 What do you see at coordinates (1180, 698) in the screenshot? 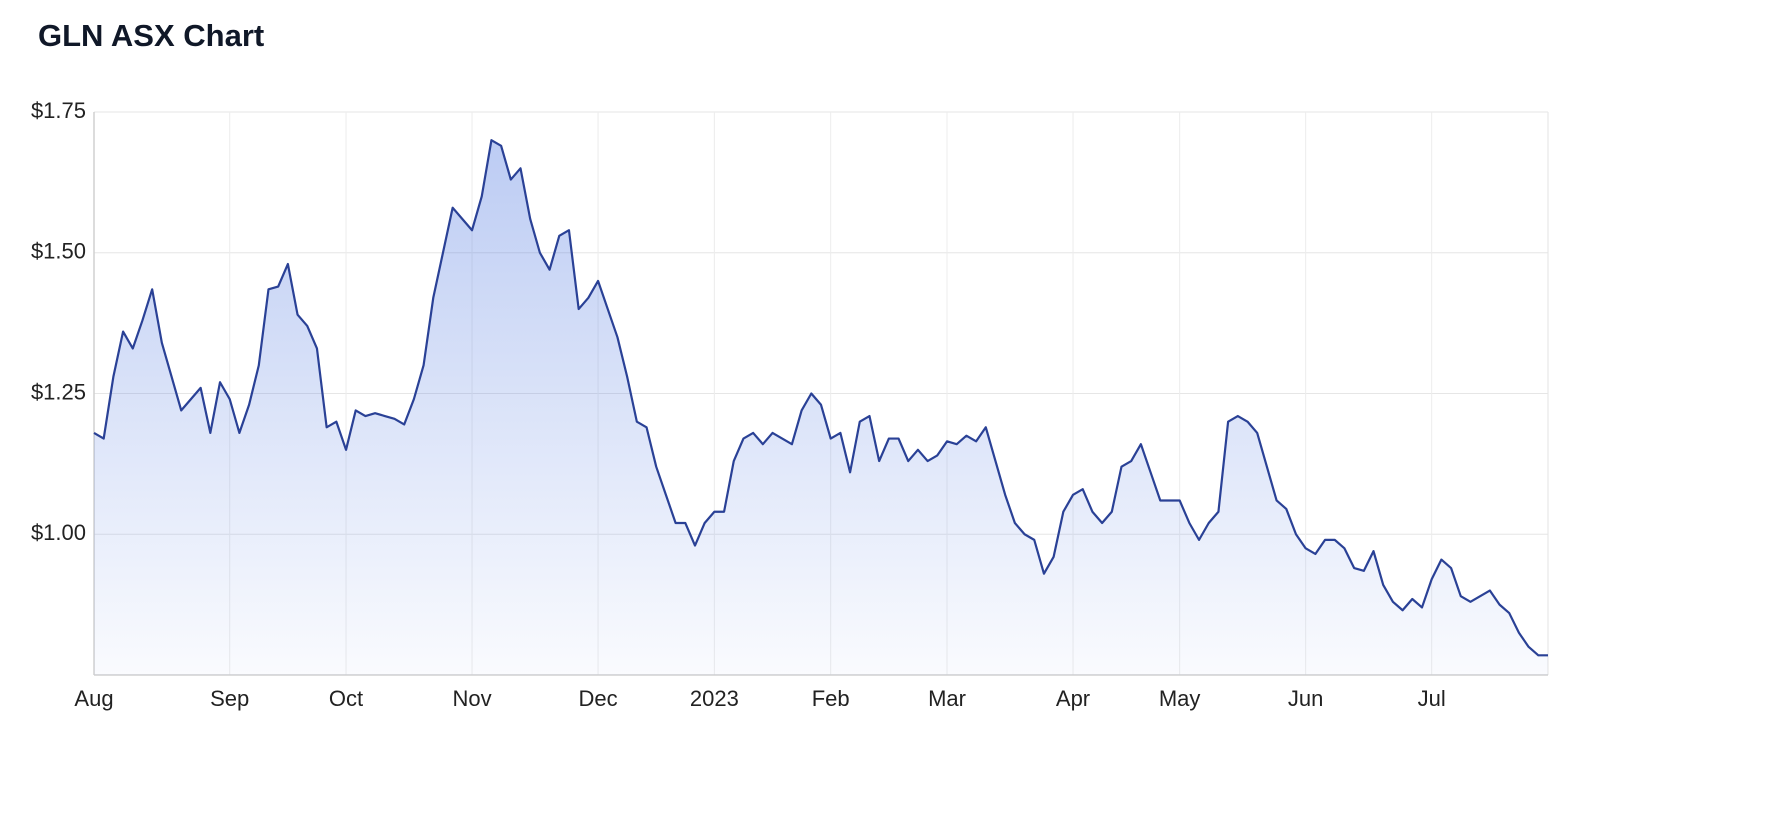
I see `x-tick-label: May` at bounding box center [1180, 698].